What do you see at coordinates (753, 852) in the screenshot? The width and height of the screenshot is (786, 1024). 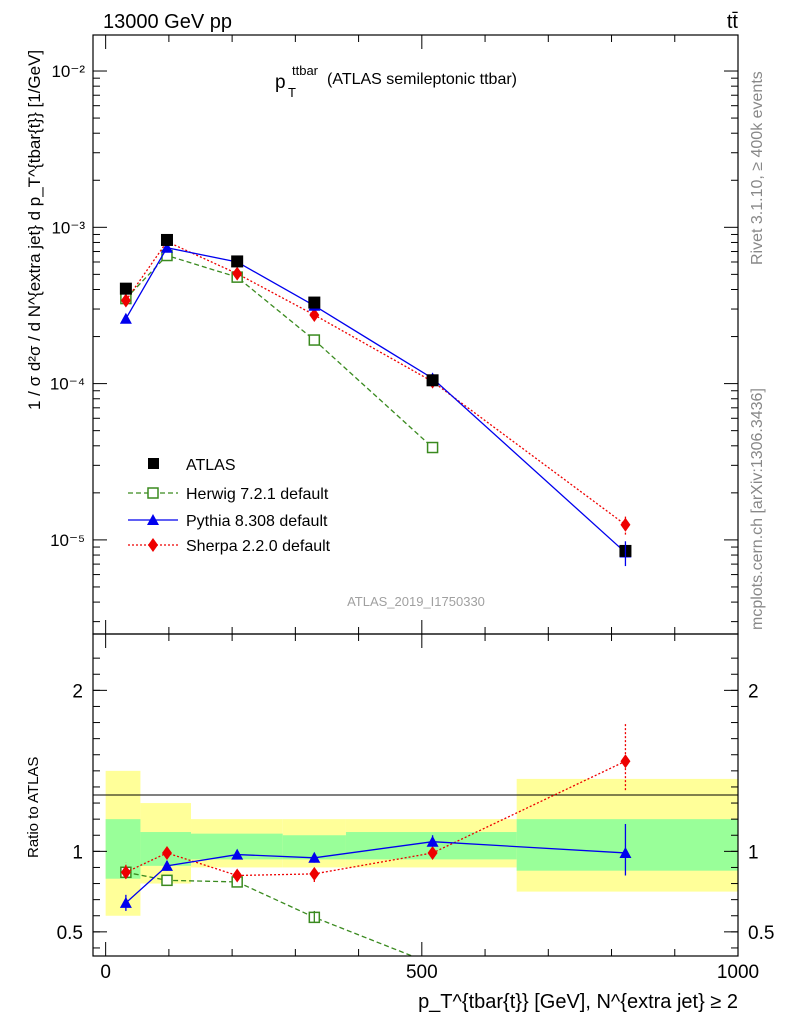 I see `ratio-y-tick-label-right: 1` at bounding box center [753, 852].